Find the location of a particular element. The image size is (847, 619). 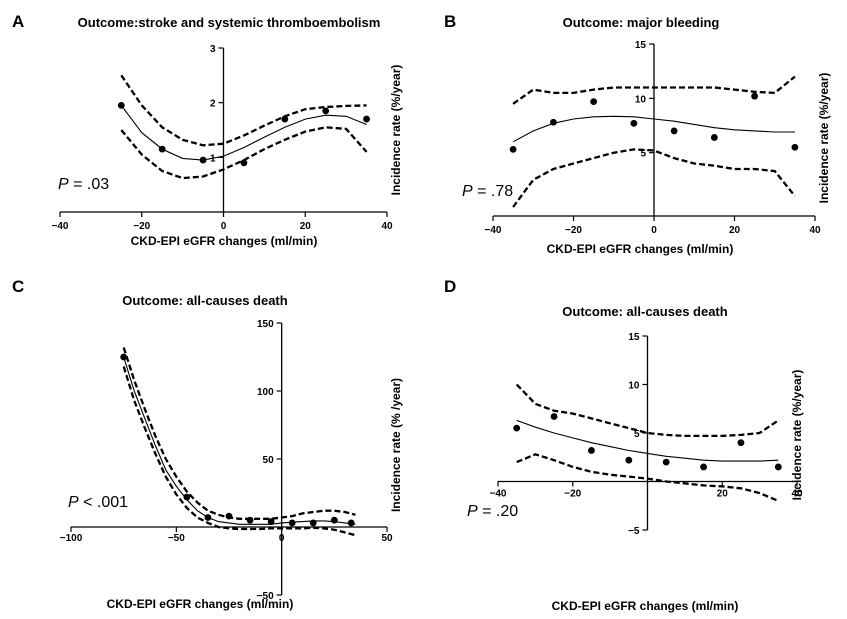

y-tick-label: 1 is located at coordinates (213, 158).